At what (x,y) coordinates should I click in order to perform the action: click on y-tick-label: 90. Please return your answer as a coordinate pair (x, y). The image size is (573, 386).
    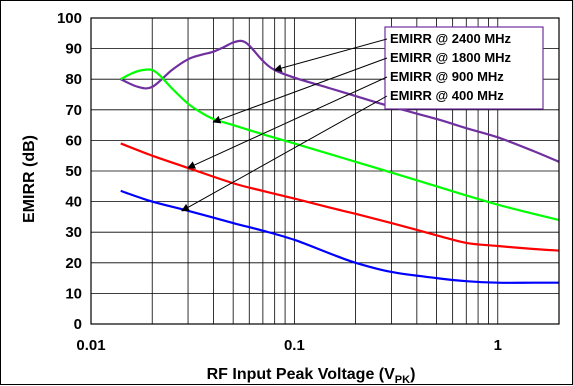
    Looking at the image, I should click on (73, 49).